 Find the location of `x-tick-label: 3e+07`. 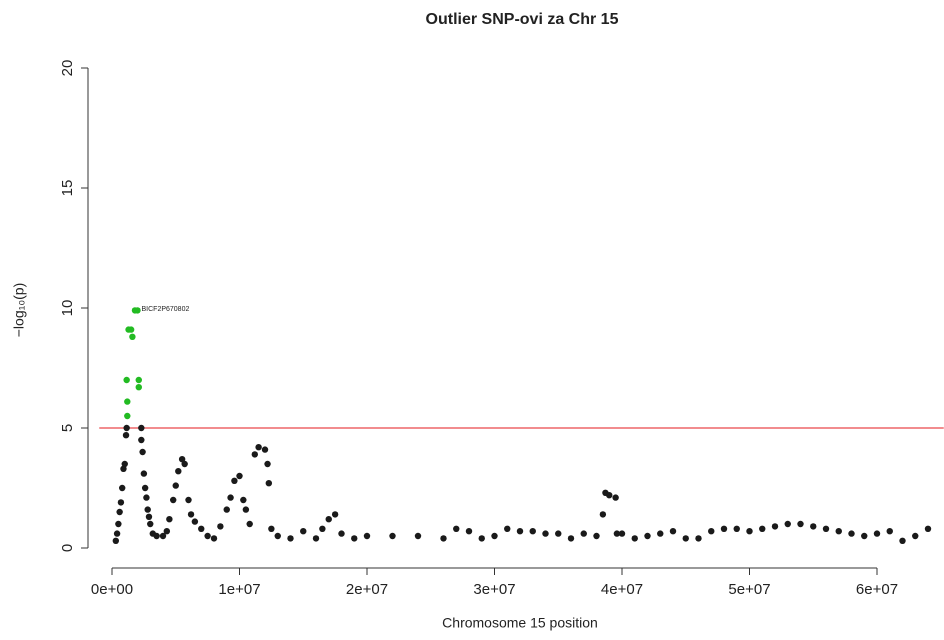

x-tick-label: 3e+07 is located at coordinates (494, 589).